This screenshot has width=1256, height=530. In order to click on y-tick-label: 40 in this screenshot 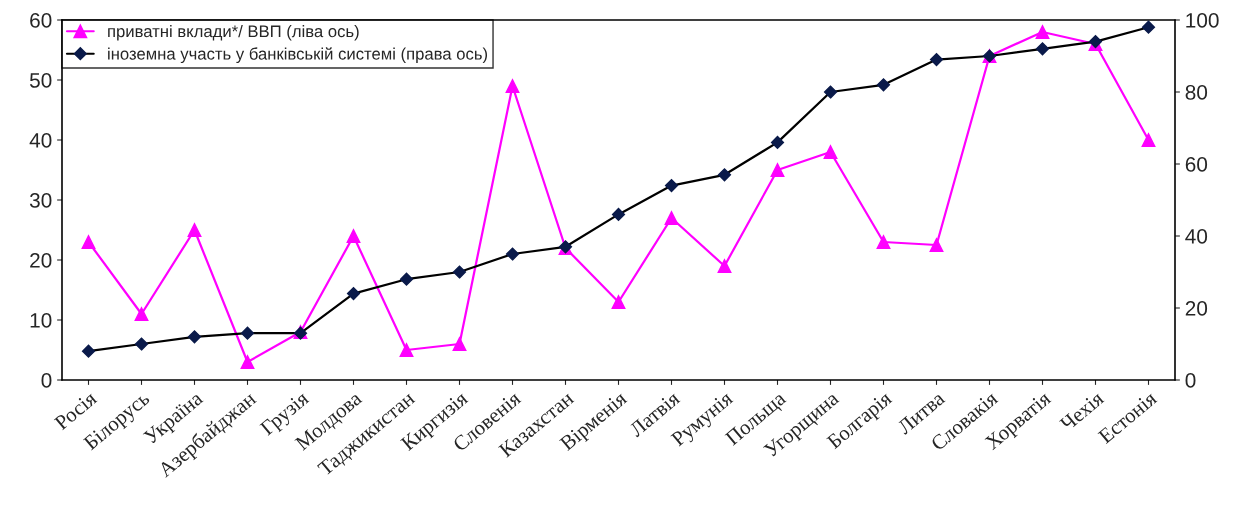, I will do `click(40, 140)`.